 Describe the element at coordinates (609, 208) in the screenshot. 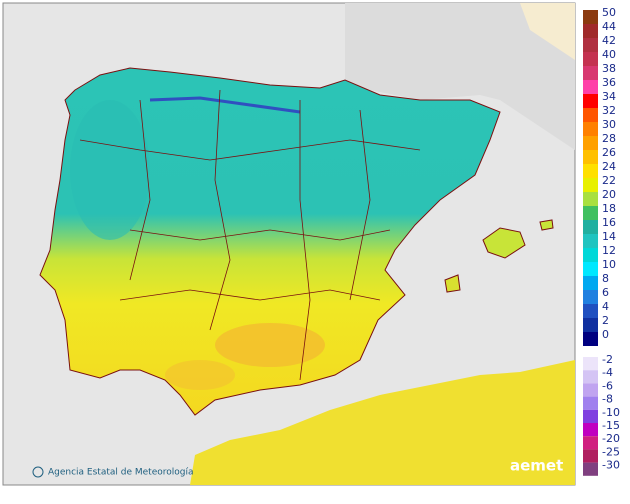

I see `legend-label: 18` at that location.